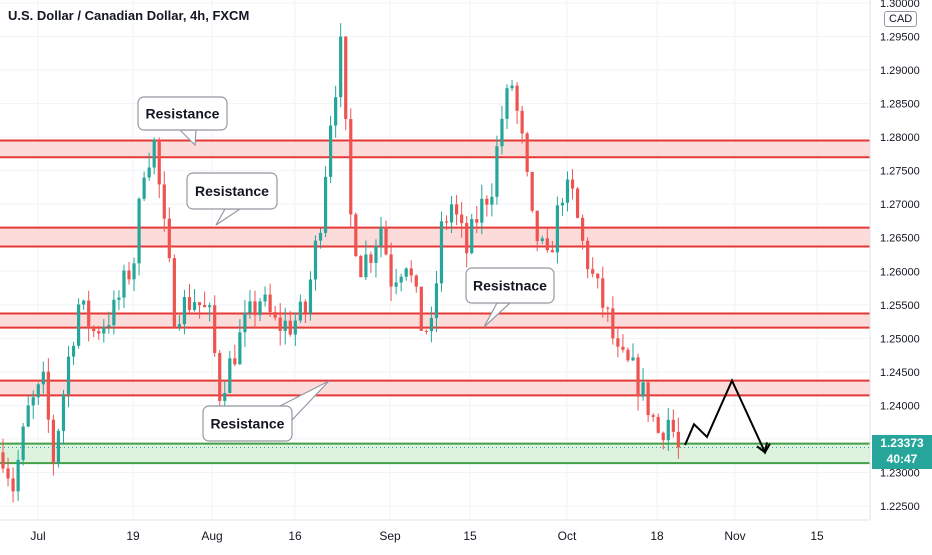  I want to click on x-tick-label: 19, so click(133, 536).